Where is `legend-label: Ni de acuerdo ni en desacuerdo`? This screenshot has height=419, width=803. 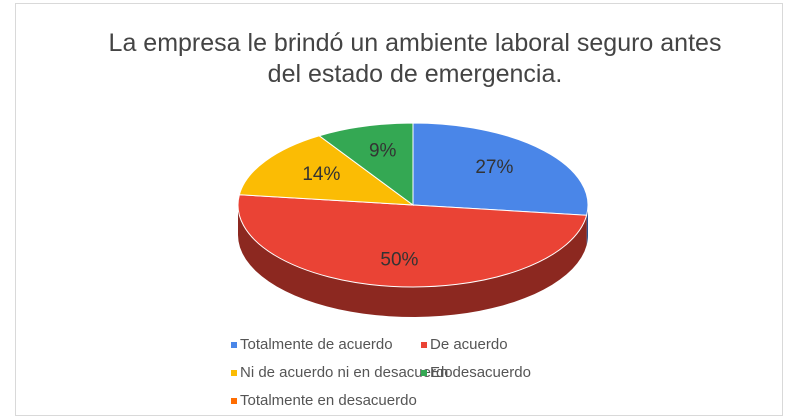 legend-label: Ni de acuerdo ni en desacuerdo is located at coordinates (346, 372).